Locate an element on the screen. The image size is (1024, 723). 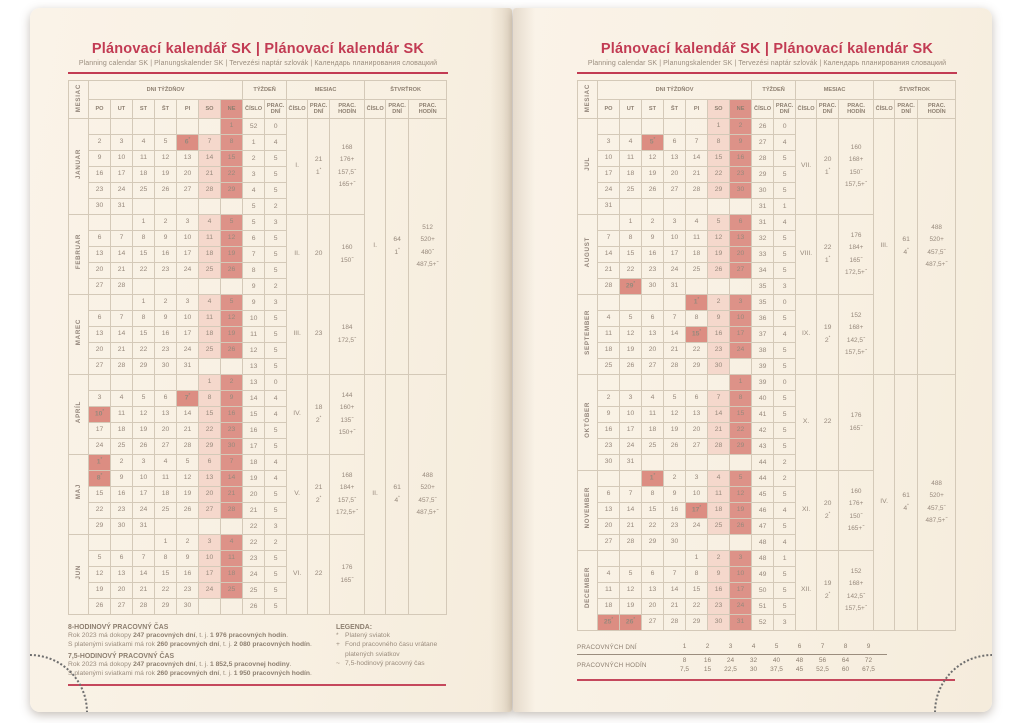
text-segment: , t. j. is located at coordinates (226, 645).